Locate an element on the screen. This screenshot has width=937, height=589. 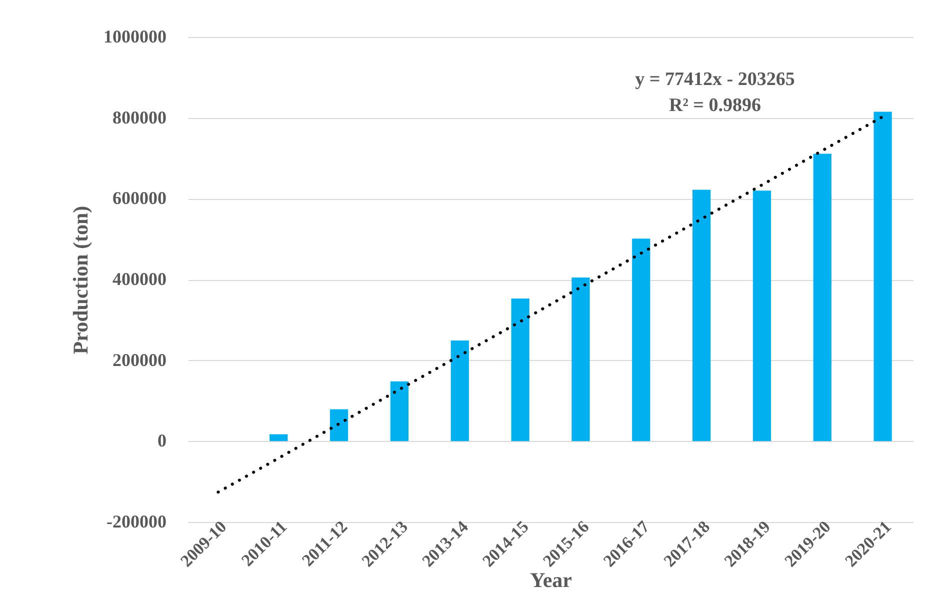
y-tick-label: 600000 is located at coordinates (139, 198).